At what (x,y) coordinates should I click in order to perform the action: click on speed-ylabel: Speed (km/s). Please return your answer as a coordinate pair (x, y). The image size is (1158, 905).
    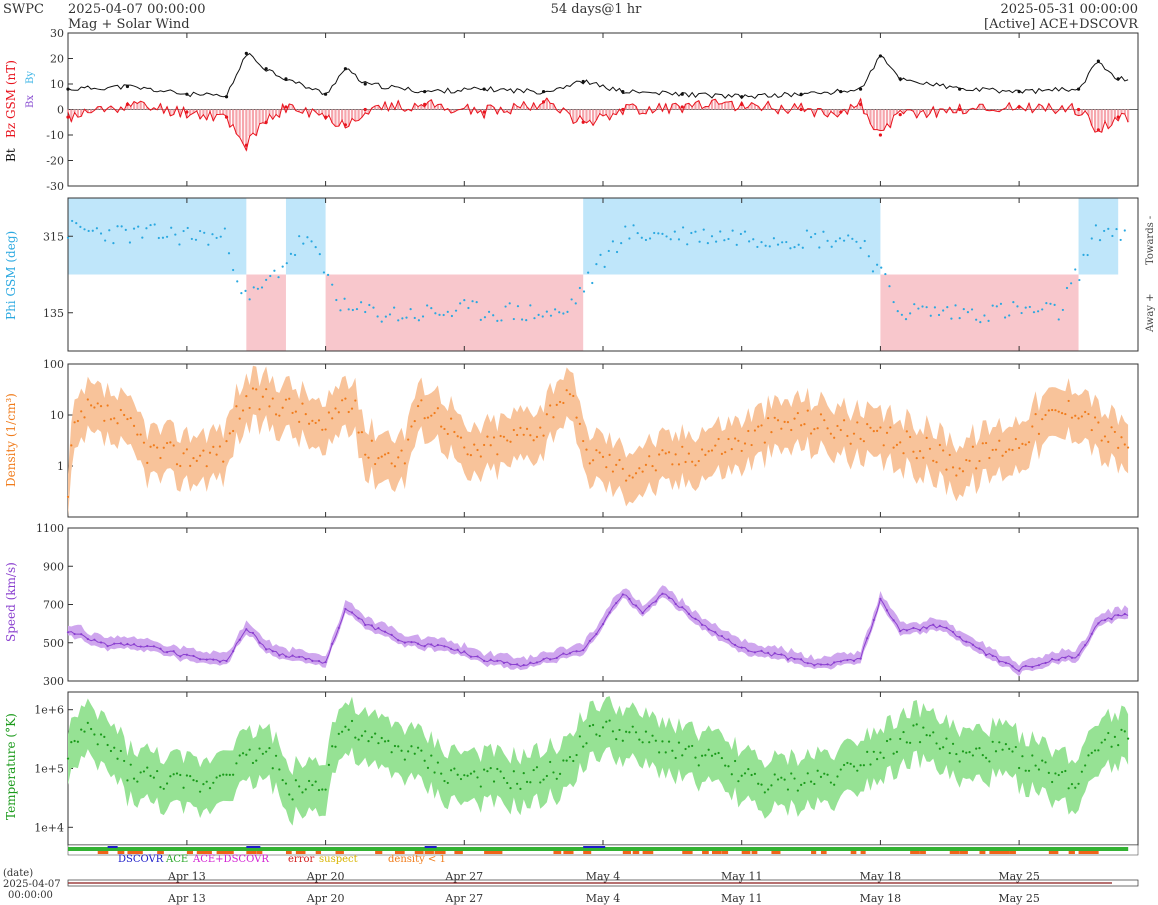
    Looking at the image, I should click on (11, 602).